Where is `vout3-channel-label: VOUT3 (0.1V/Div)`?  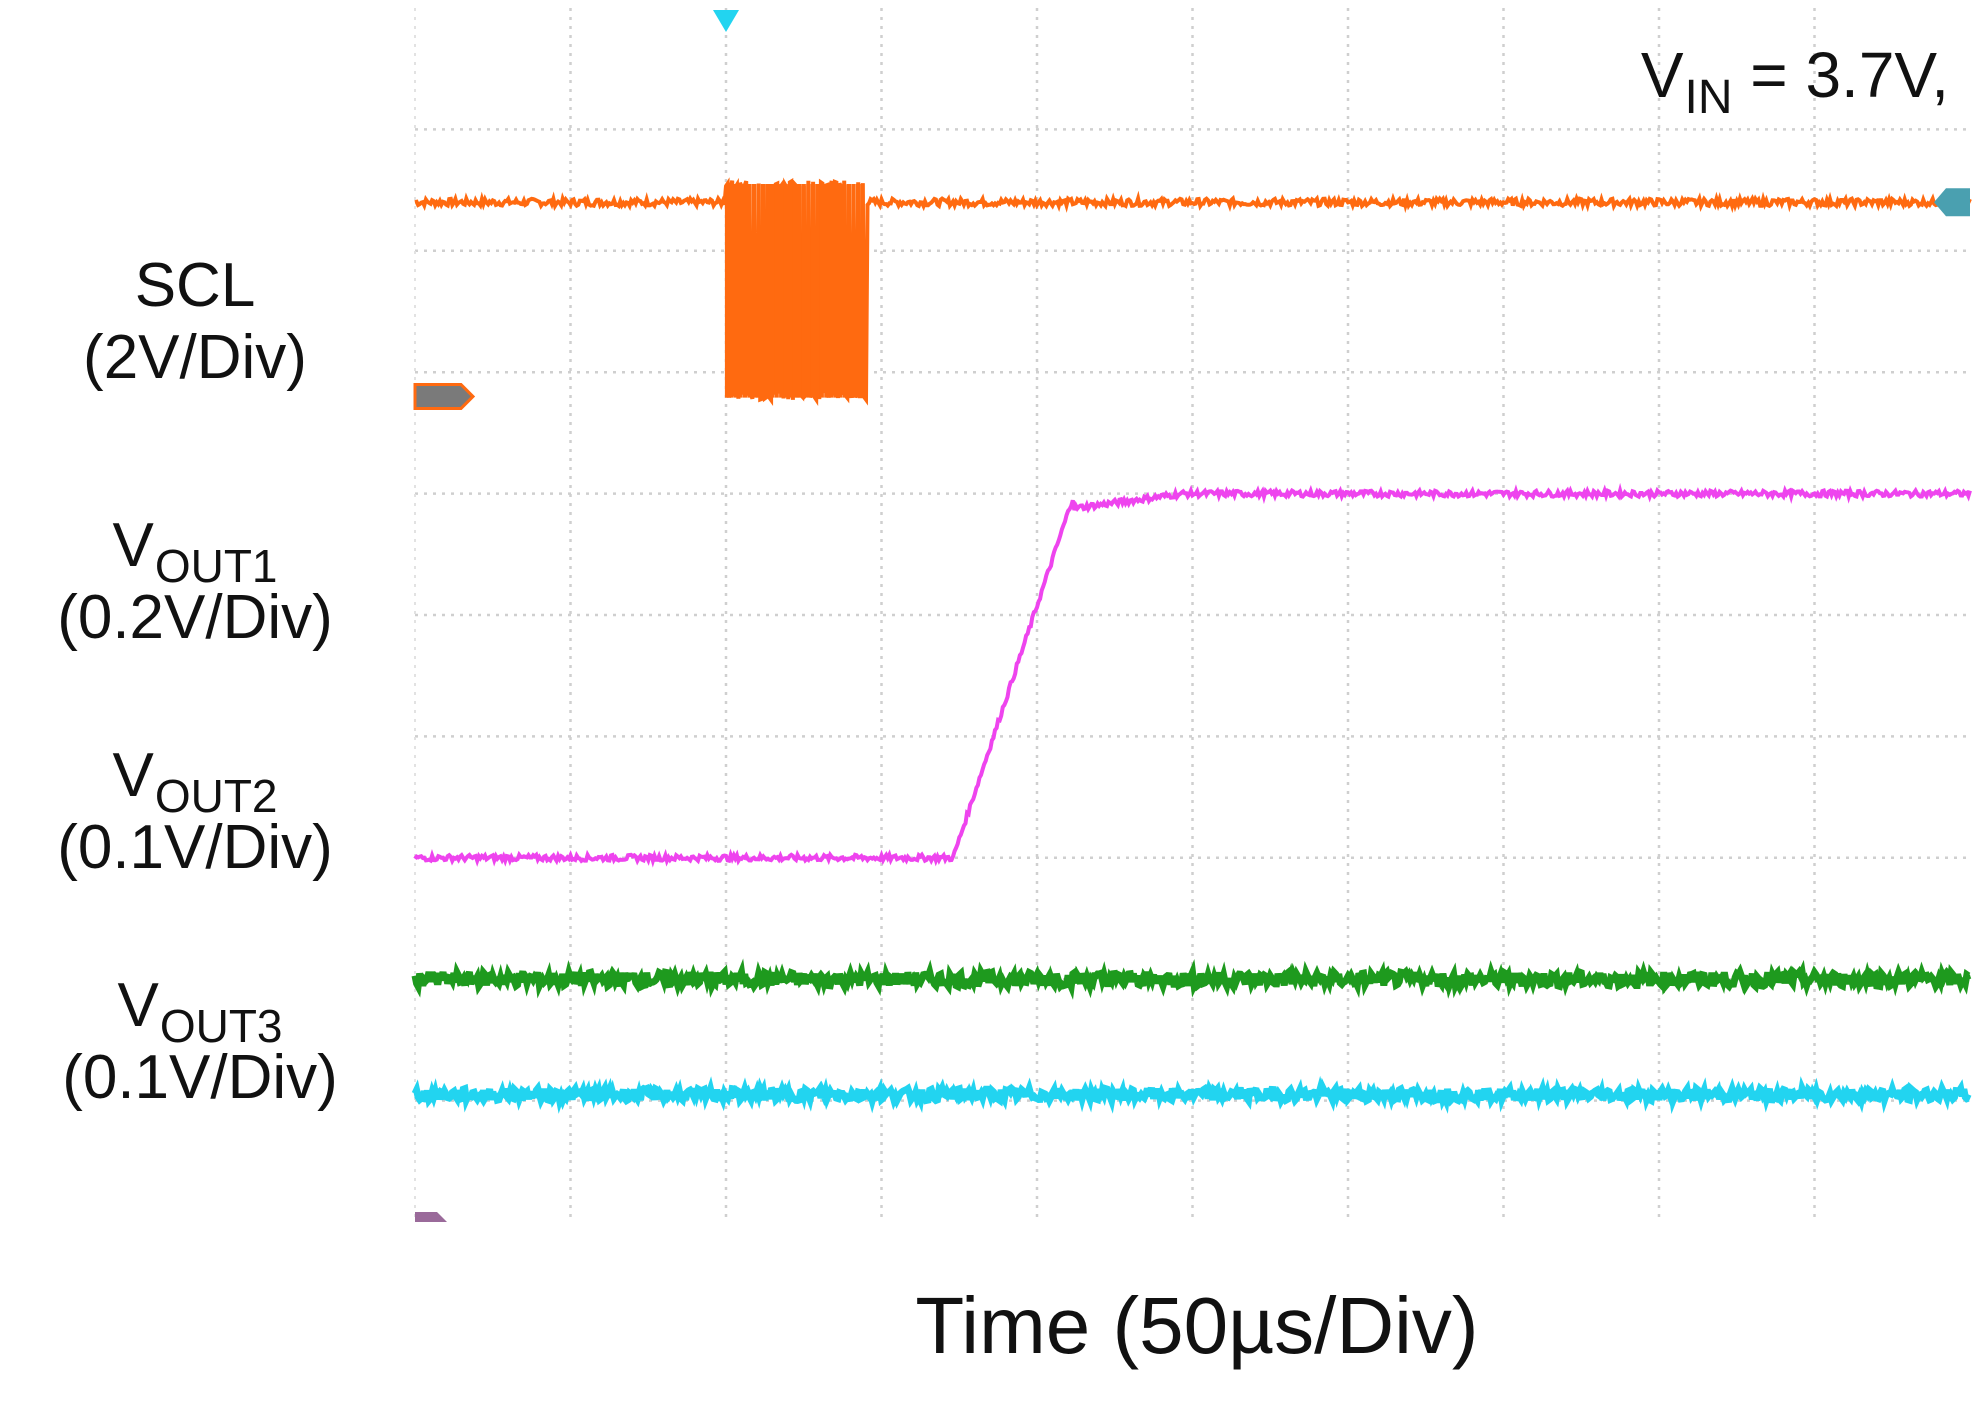 vout3-channel-label: VOUT3 (0.1V/Div) is located at coordinates (200, 1042).